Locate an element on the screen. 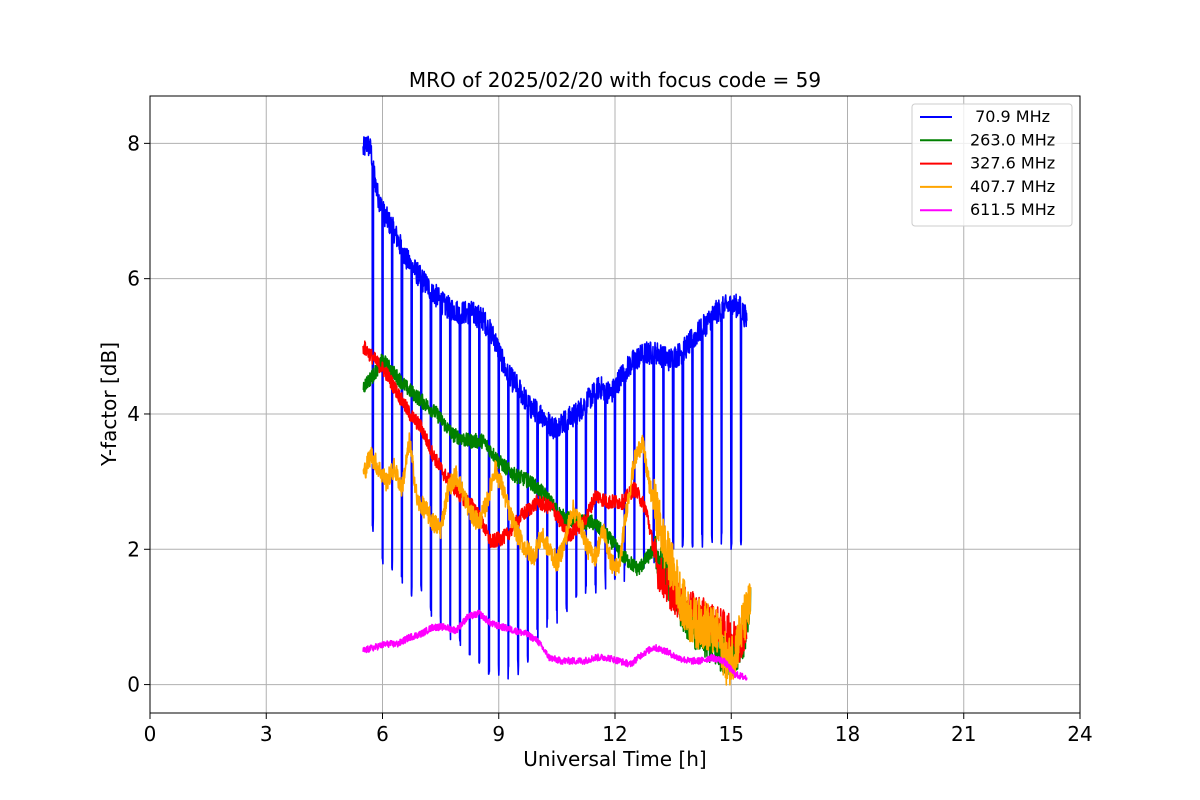 The image size is (1200, 800). x-tick-label: 0 is located at coordinates (150, 734).